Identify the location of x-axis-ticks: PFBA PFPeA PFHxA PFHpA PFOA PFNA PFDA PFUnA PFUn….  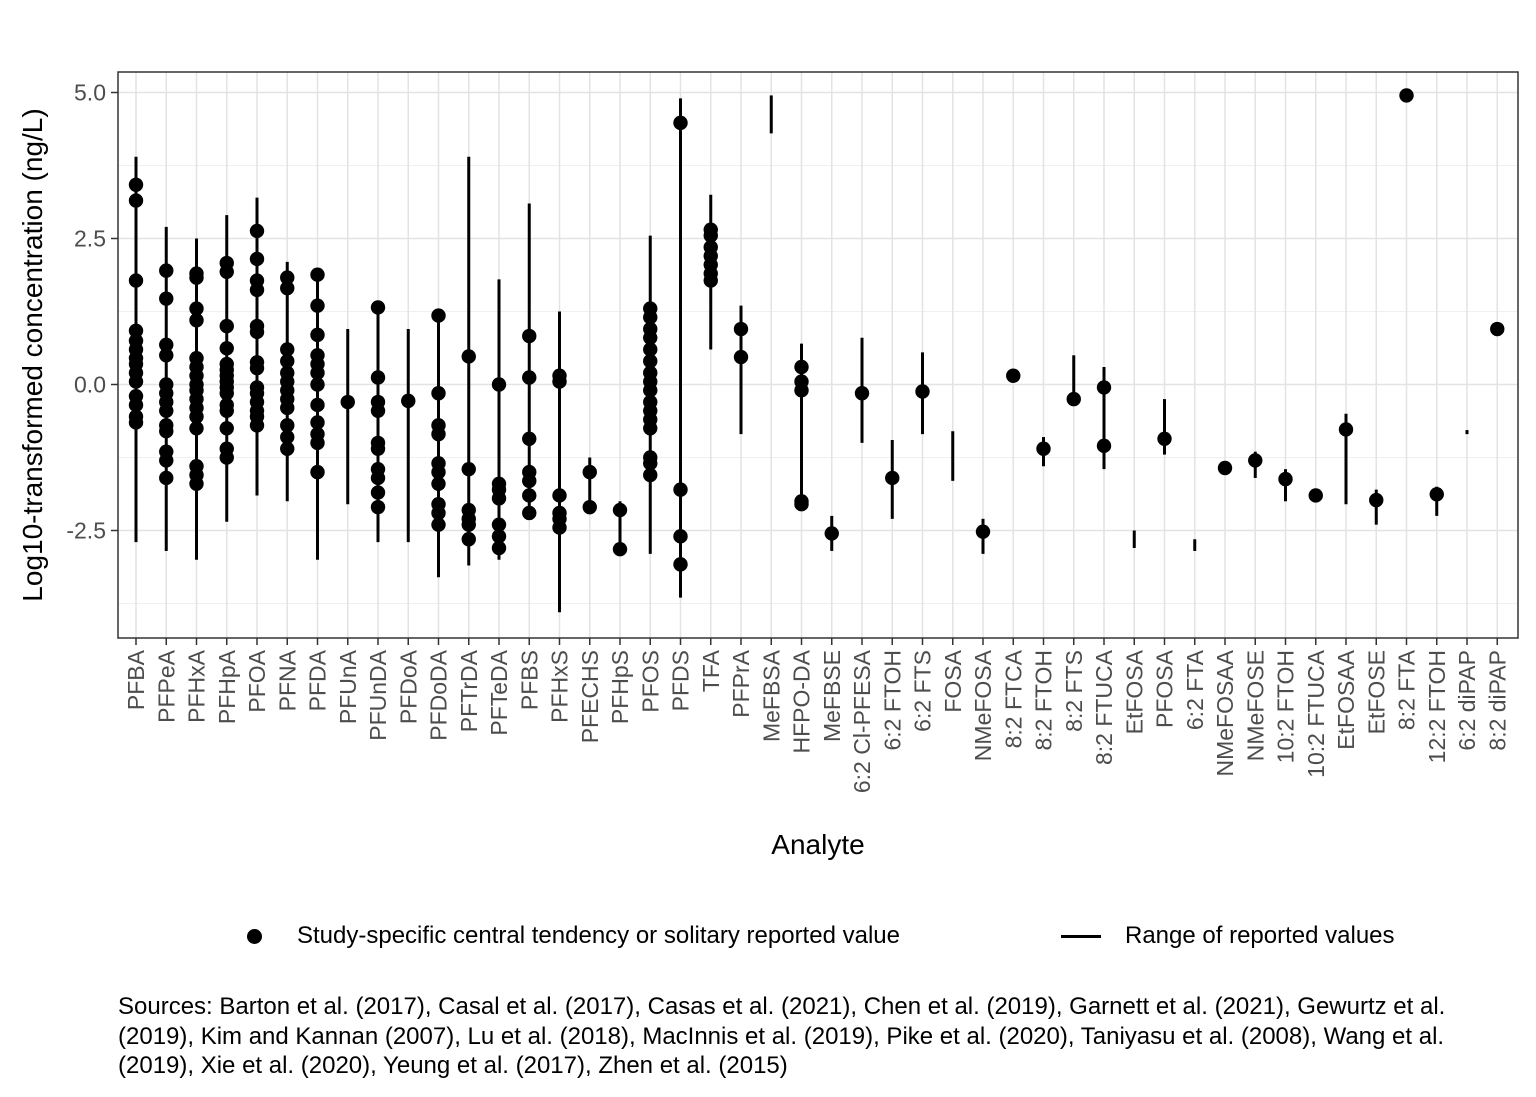
(816, 715).